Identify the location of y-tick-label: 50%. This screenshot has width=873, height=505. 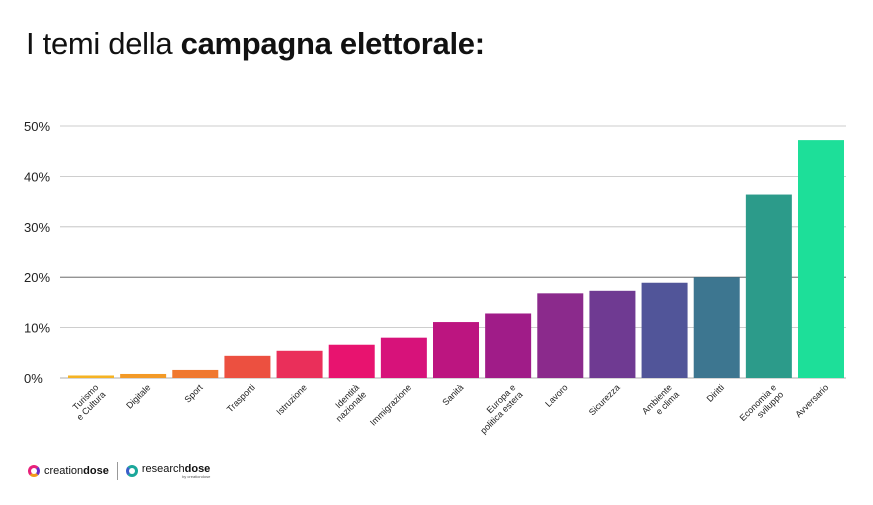
(37, 126).